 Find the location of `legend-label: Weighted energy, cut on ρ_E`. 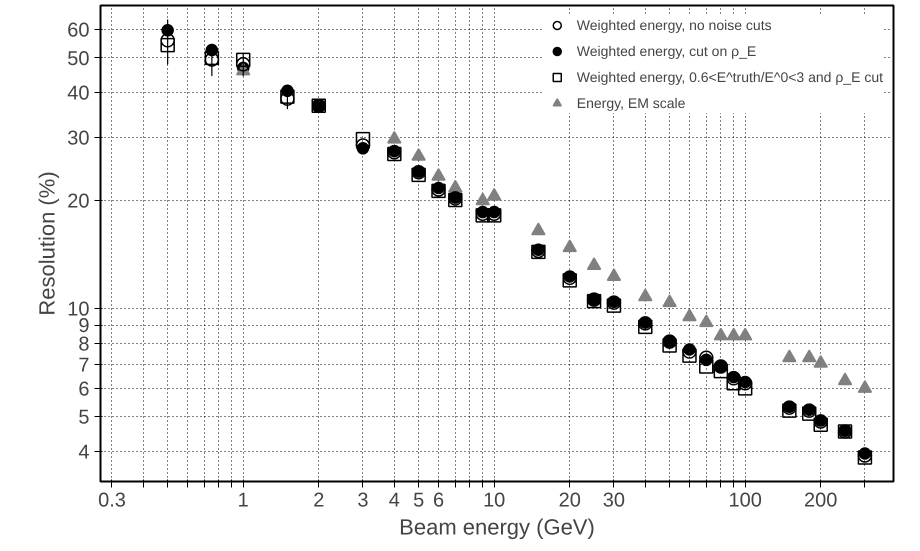

legend-label: Weighted energy, cut on ρ_E is located at coordinates (666, 51).